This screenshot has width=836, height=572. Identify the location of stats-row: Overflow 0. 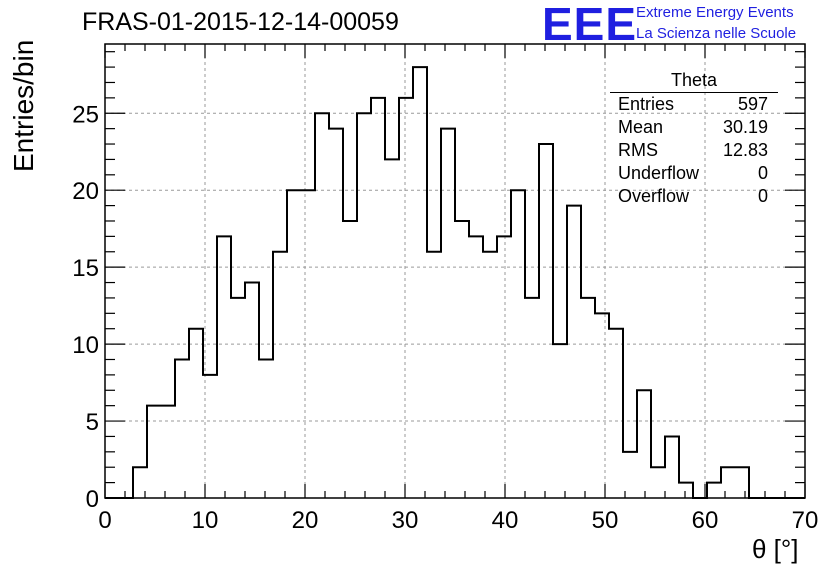
(694, 196).